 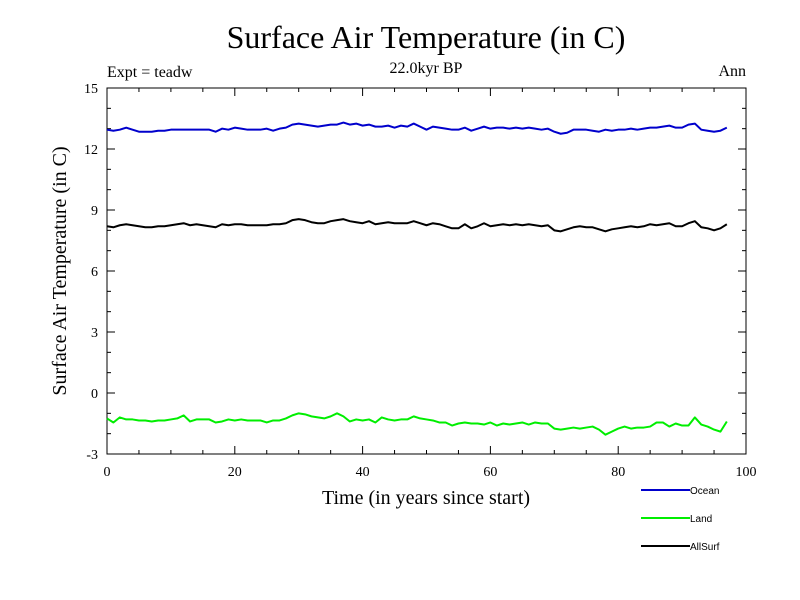 I want to click on legend-label-ocean: Ocean, so click(x=704, y=491).